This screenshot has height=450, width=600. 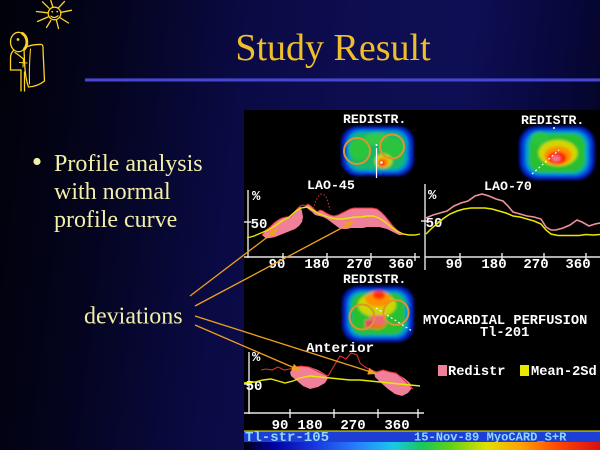 I want to click on svg-text: profile curve, so click(x=115, y=220).